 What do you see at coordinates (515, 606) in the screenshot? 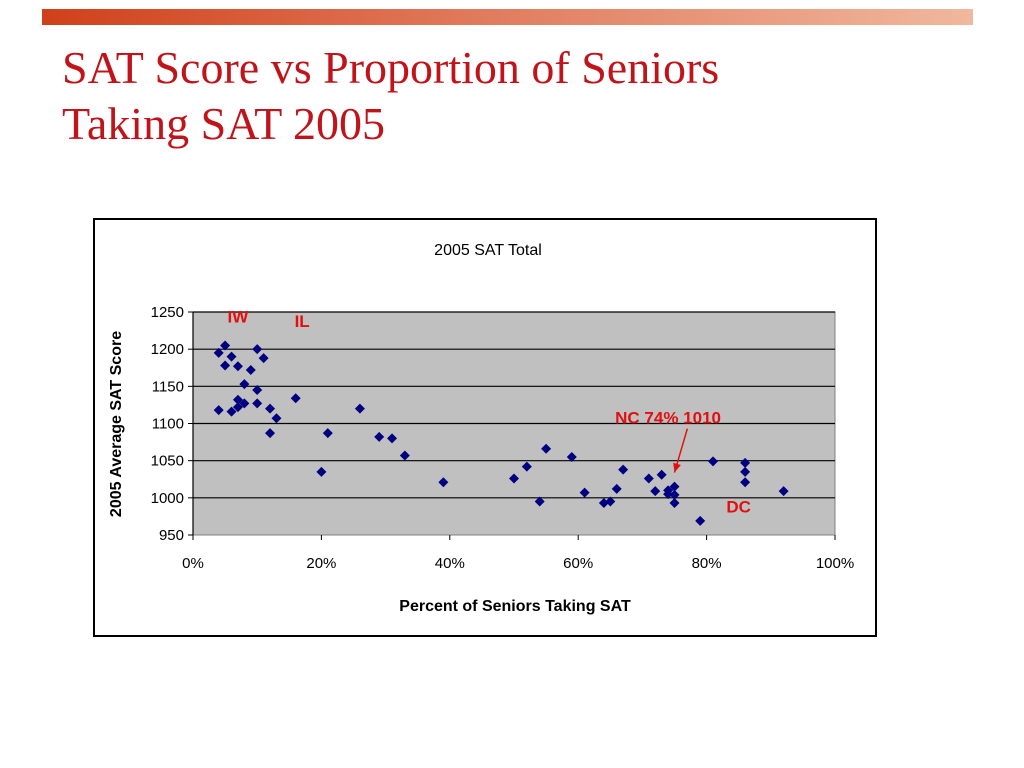
I see `x-axis-title: Percent of Seniors Taking SAT` at bounding box center [515, 606].